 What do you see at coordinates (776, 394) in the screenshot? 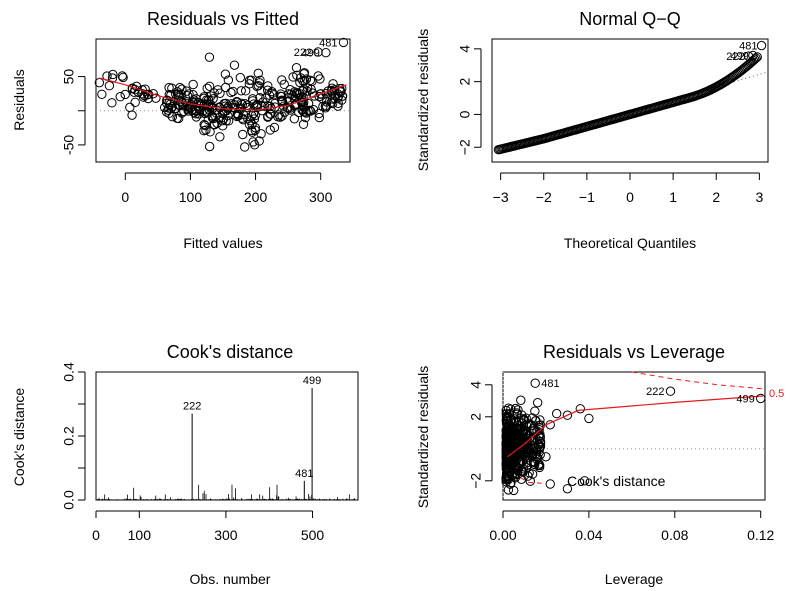
I see `cooks-level-label: 0.5` at bounding box center [776, 394].